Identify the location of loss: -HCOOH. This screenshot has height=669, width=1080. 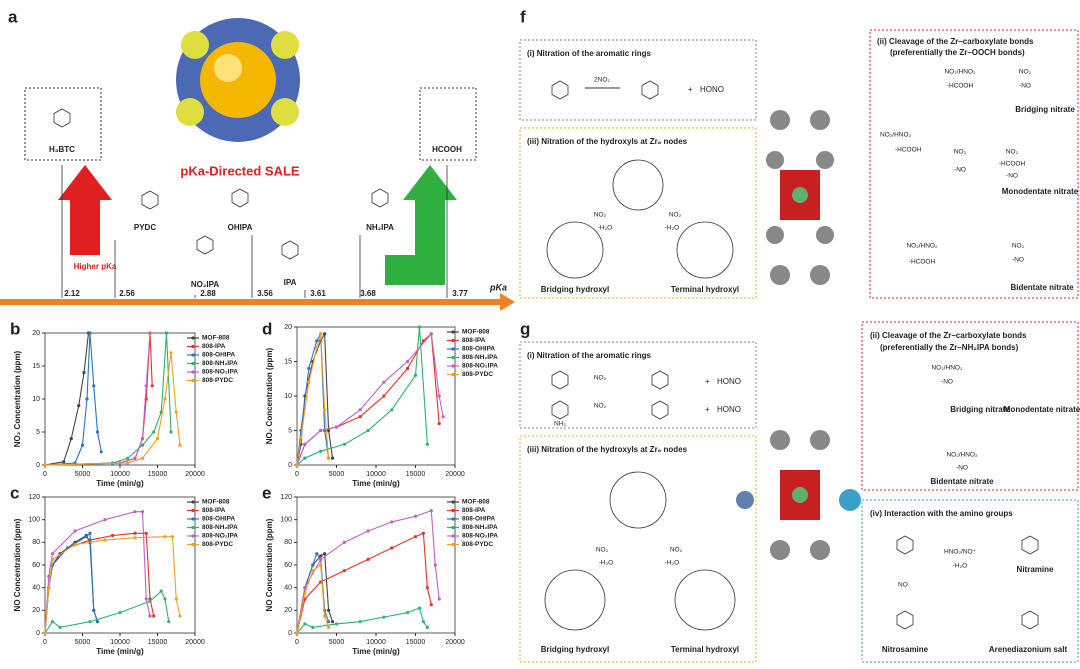
(908, 150).